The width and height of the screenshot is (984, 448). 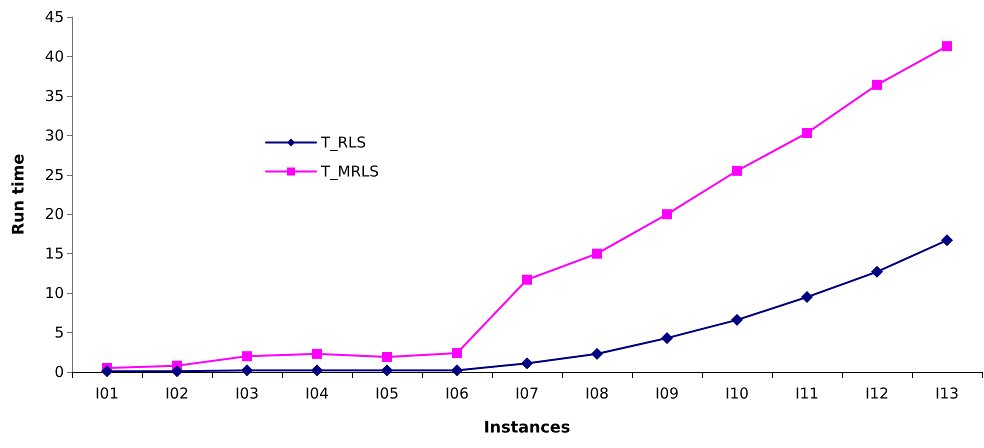 What do you see at coordinates (177, 393) in the screenshot?
I see `x-tick-label: I02` at bounding box center [177, 393].